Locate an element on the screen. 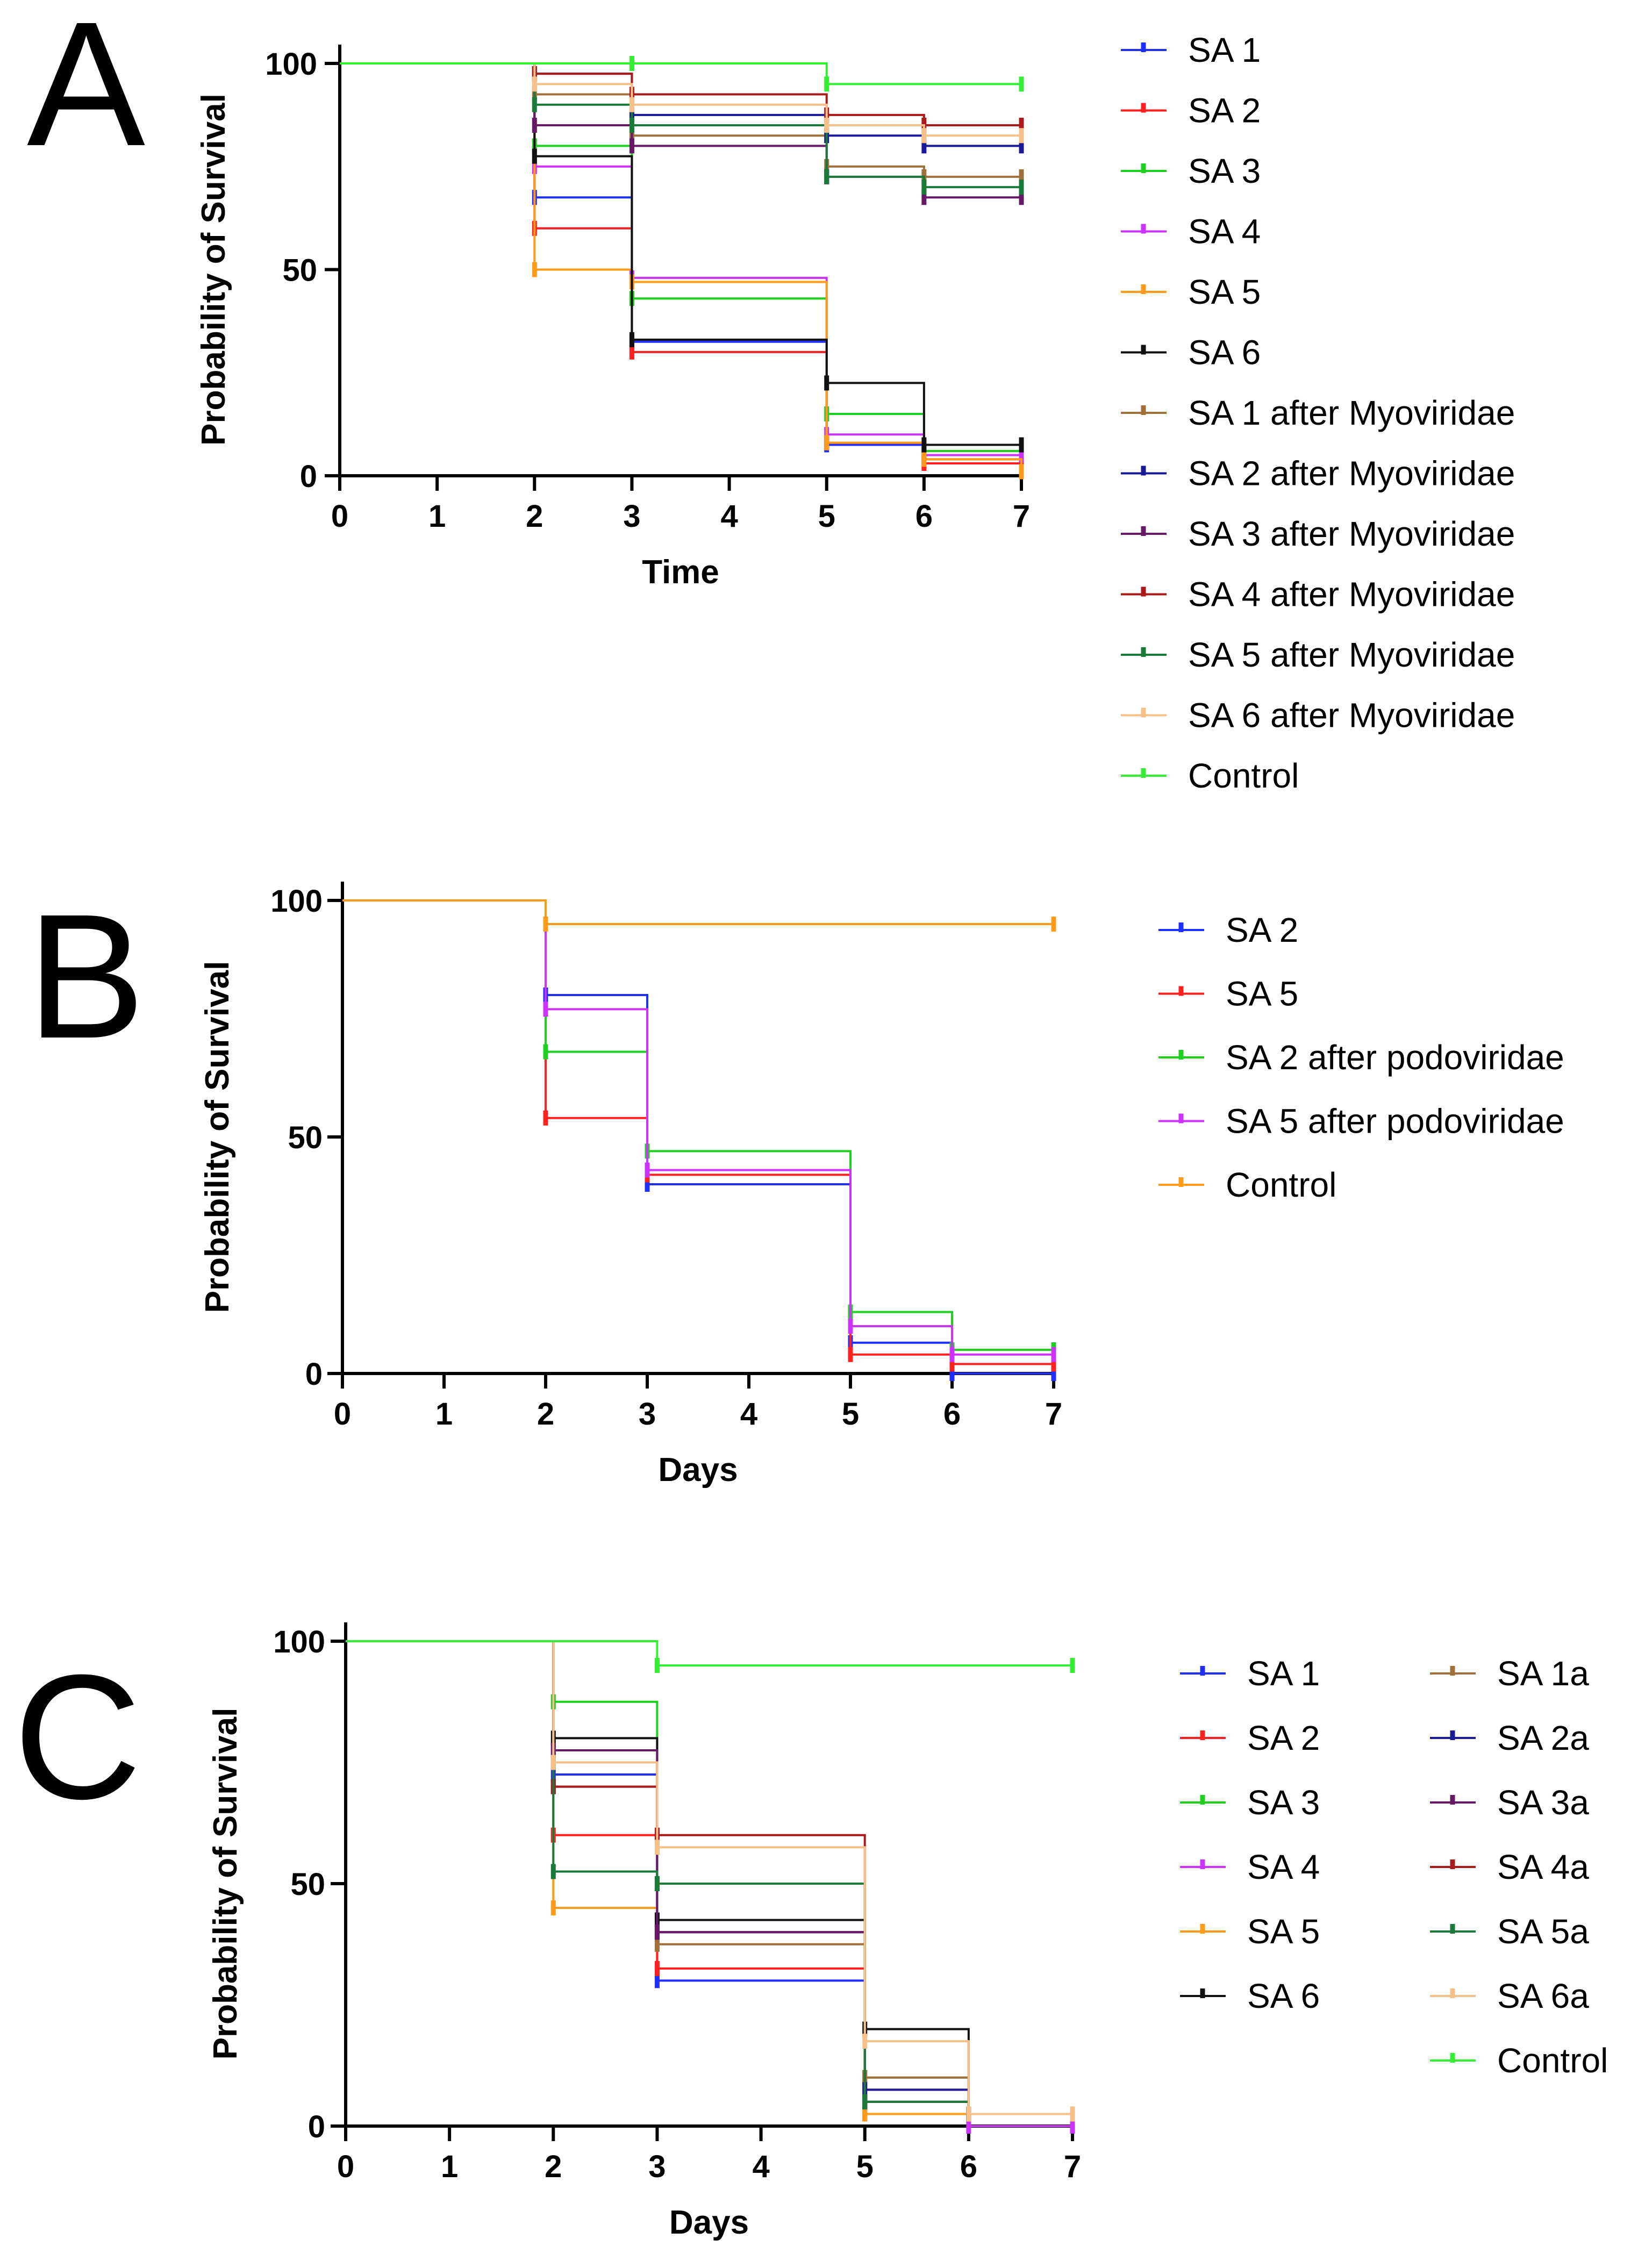 The height and width of the screenshot is (2268, 1645). legend-item-label: SA 2 after Myoviridae is located at coordinates (1351, 473).